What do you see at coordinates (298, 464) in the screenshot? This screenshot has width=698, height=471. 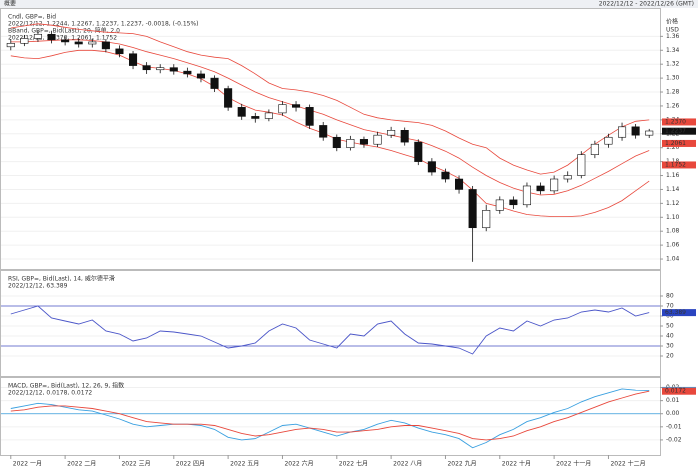 I see `x-tick-label: 2022 六月` at bounding box center [298, 464].